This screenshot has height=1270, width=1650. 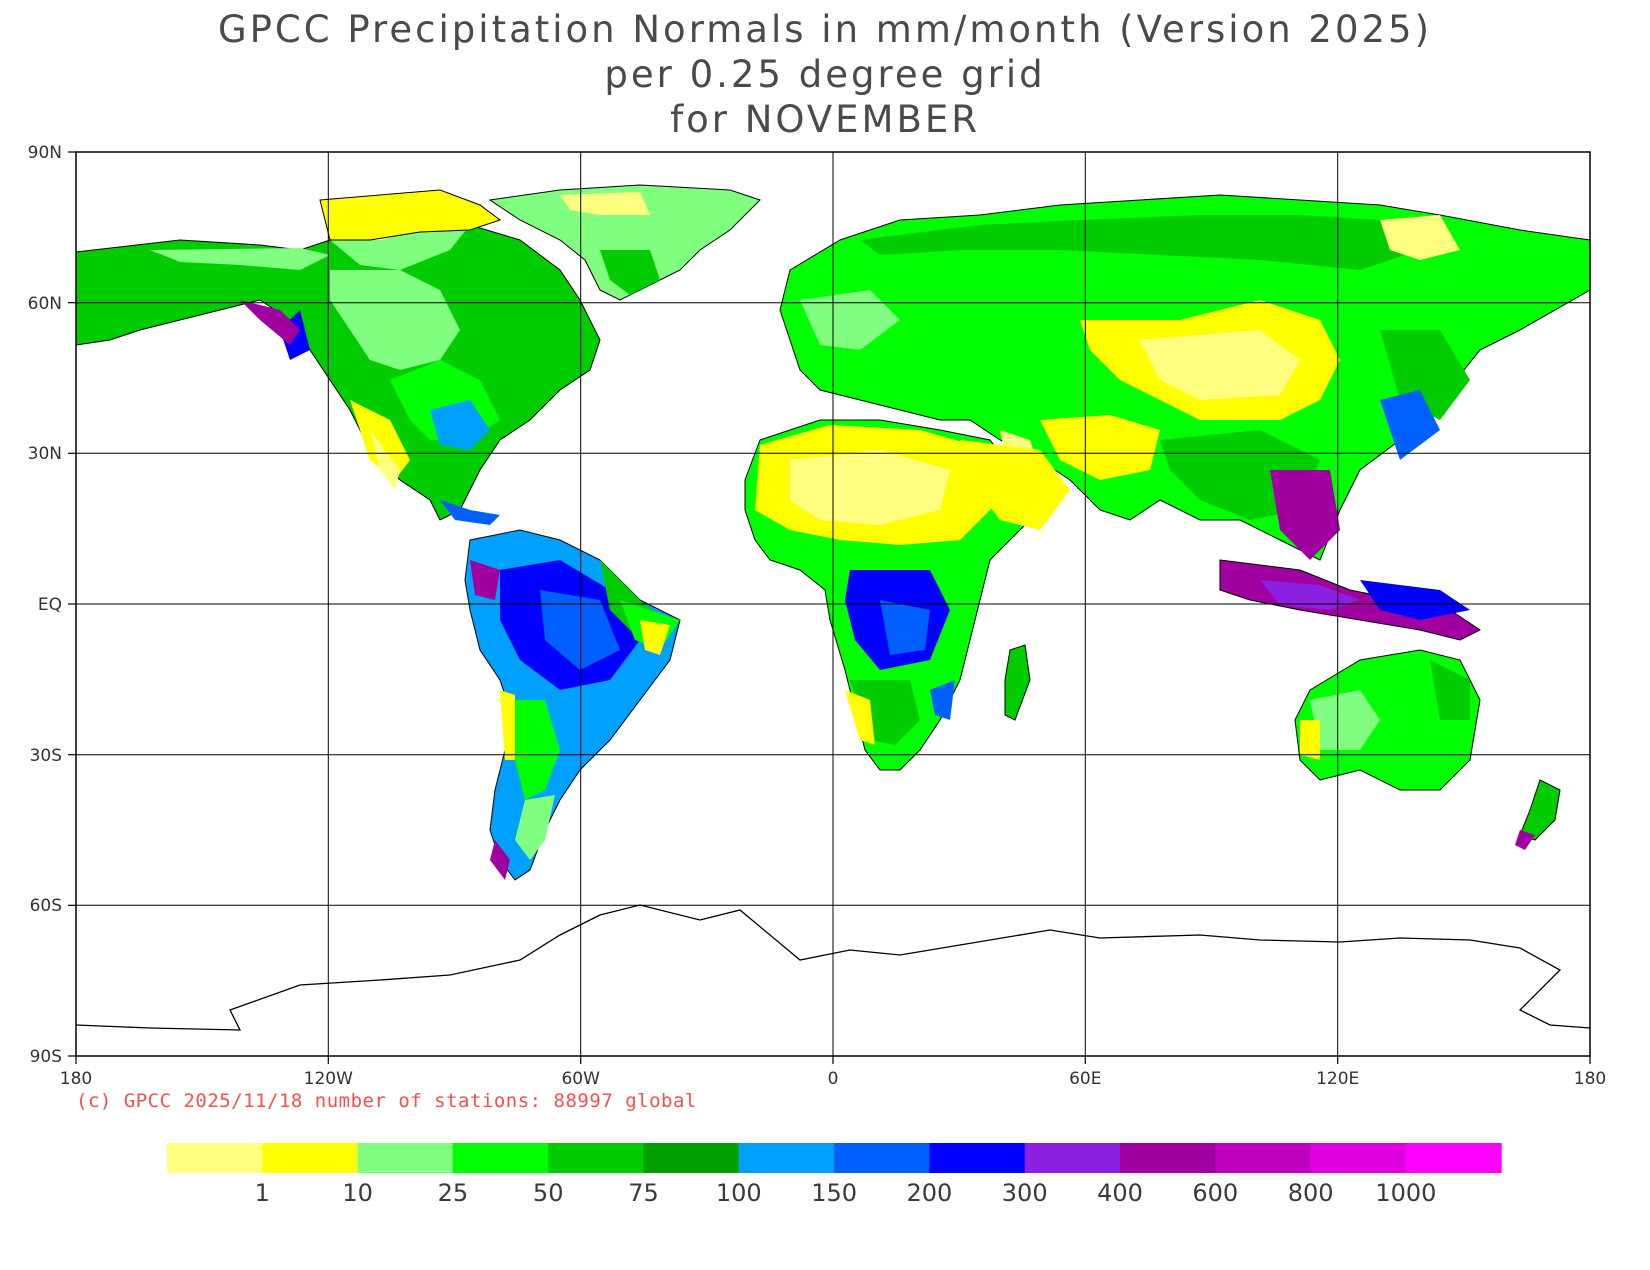 What do you see at coordinates (1120, 1193) in the screenshot?
I see `colorbar-label: 400` at bounding box center [1120, 1193].